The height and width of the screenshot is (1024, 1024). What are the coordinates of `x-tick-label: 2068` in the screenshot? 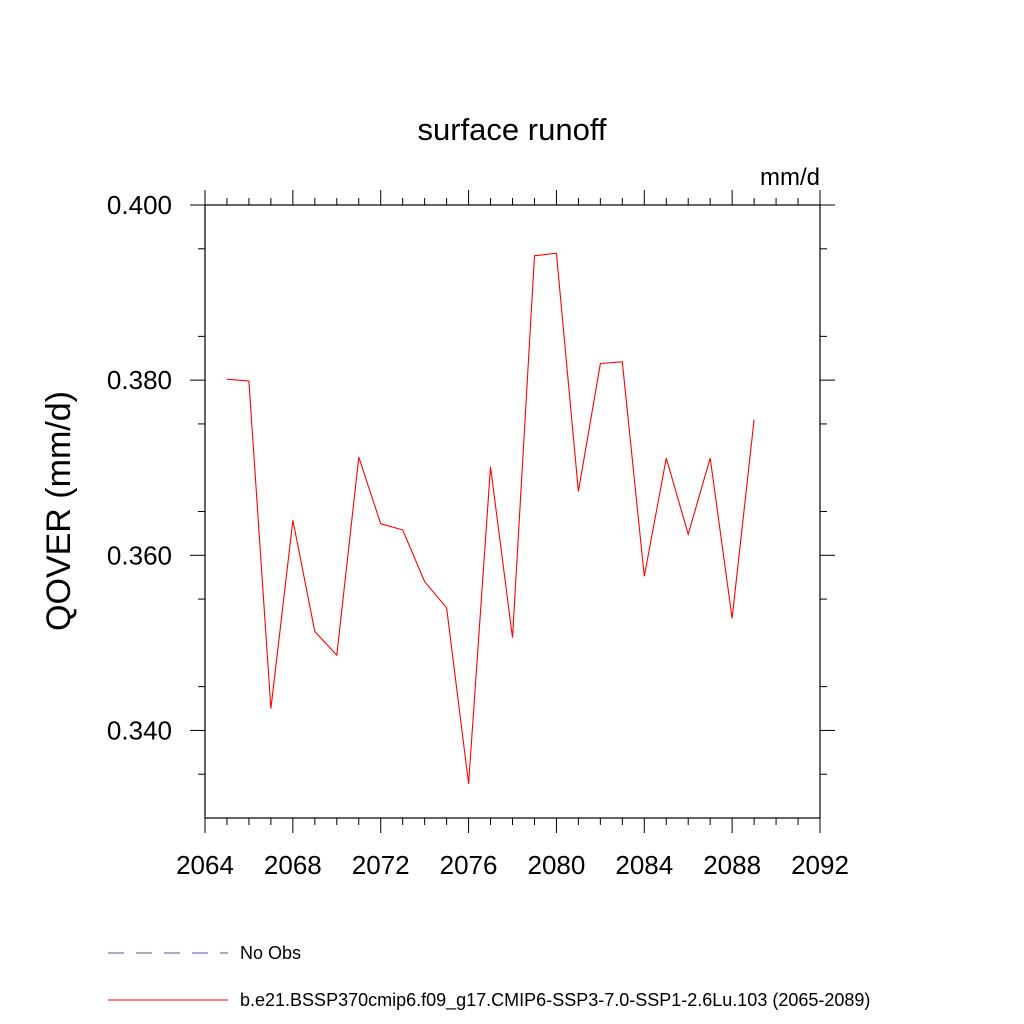 It's located at (293, 865).